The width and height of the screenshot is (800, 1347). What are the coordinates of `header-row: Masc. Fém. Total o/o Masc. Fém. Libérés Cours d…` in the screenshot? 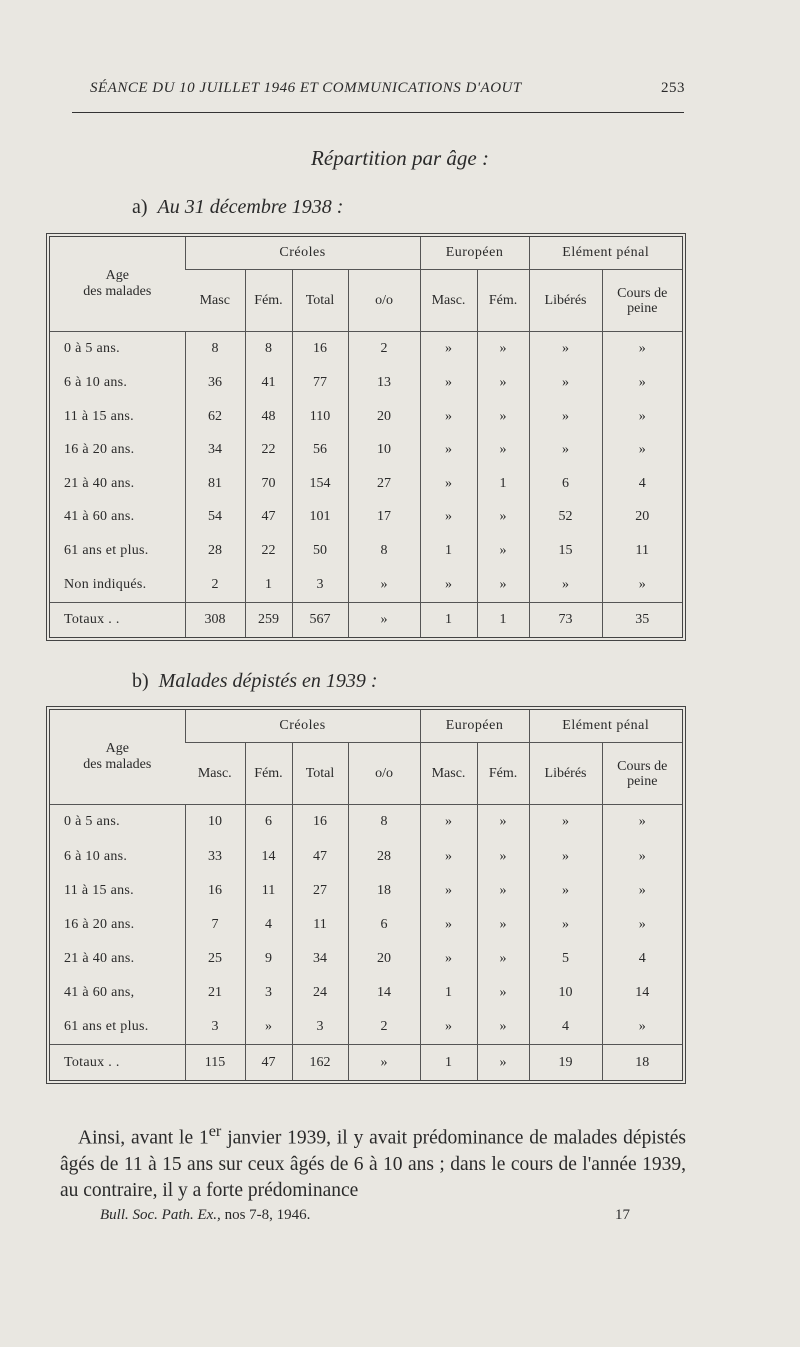 It's located at (366, 773).